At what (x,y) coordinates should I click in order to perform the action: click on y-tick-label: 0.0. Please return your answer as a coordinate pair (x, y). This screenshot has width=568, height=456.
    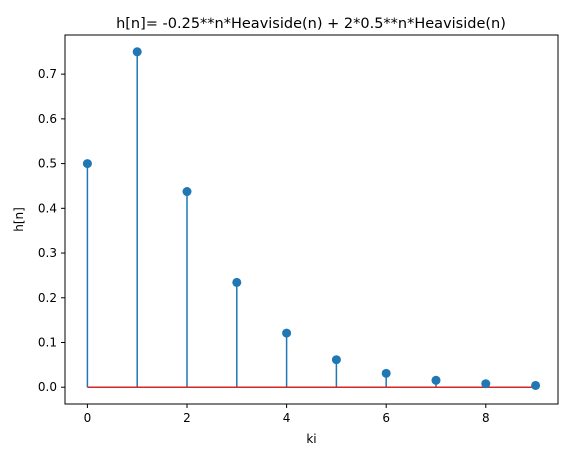
    Looking at the image, I should click on (47, 387).